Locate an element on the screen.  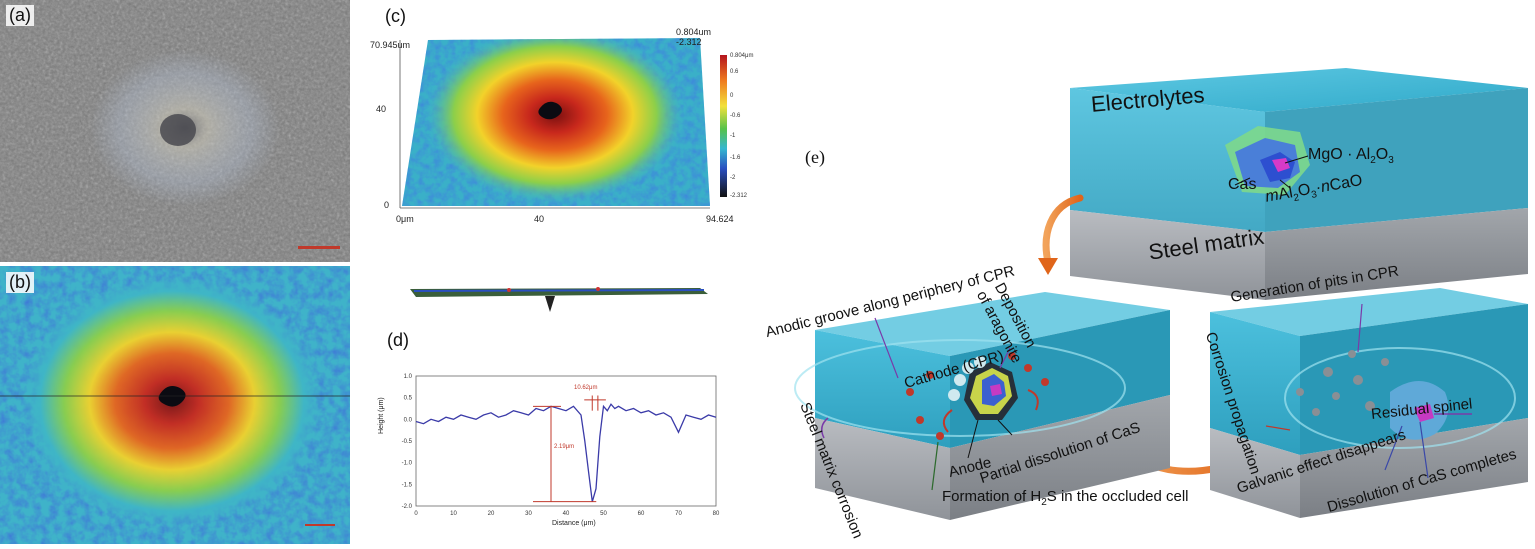
c-y-zero: 0 is located at coordinates (387, 205).